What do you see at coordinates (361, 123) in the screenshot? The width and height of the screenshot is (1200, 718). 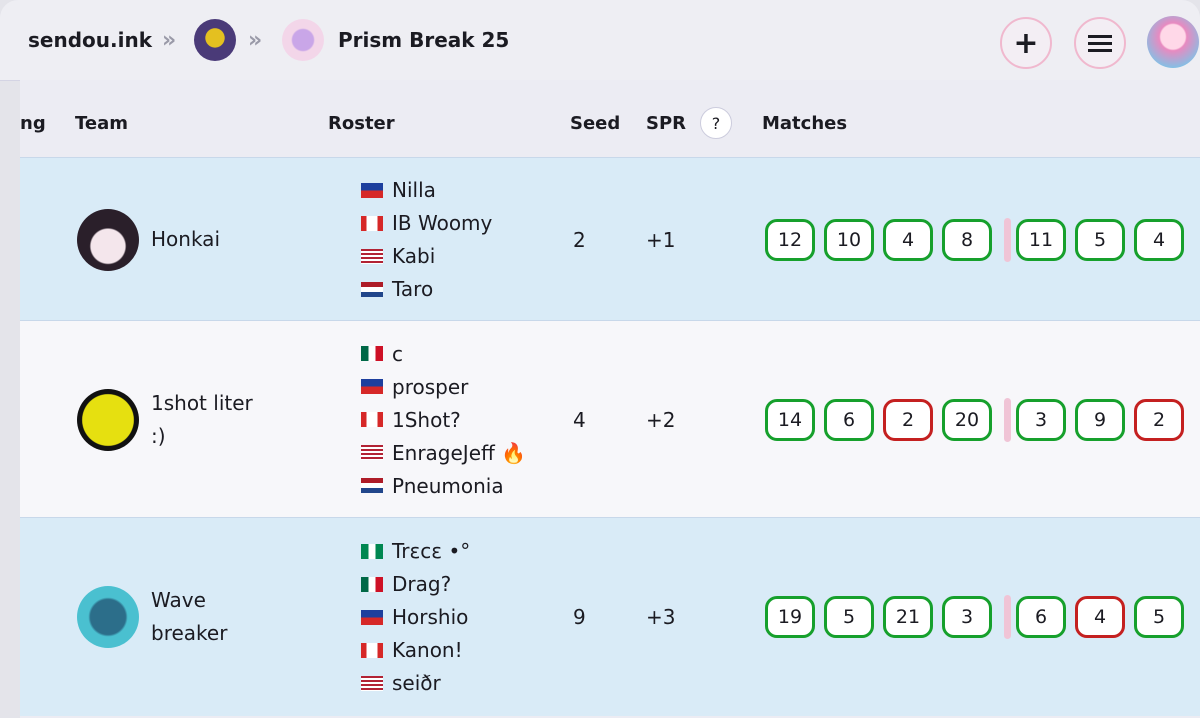 I see `column-header: Roster` at bounding box center [361, 123].